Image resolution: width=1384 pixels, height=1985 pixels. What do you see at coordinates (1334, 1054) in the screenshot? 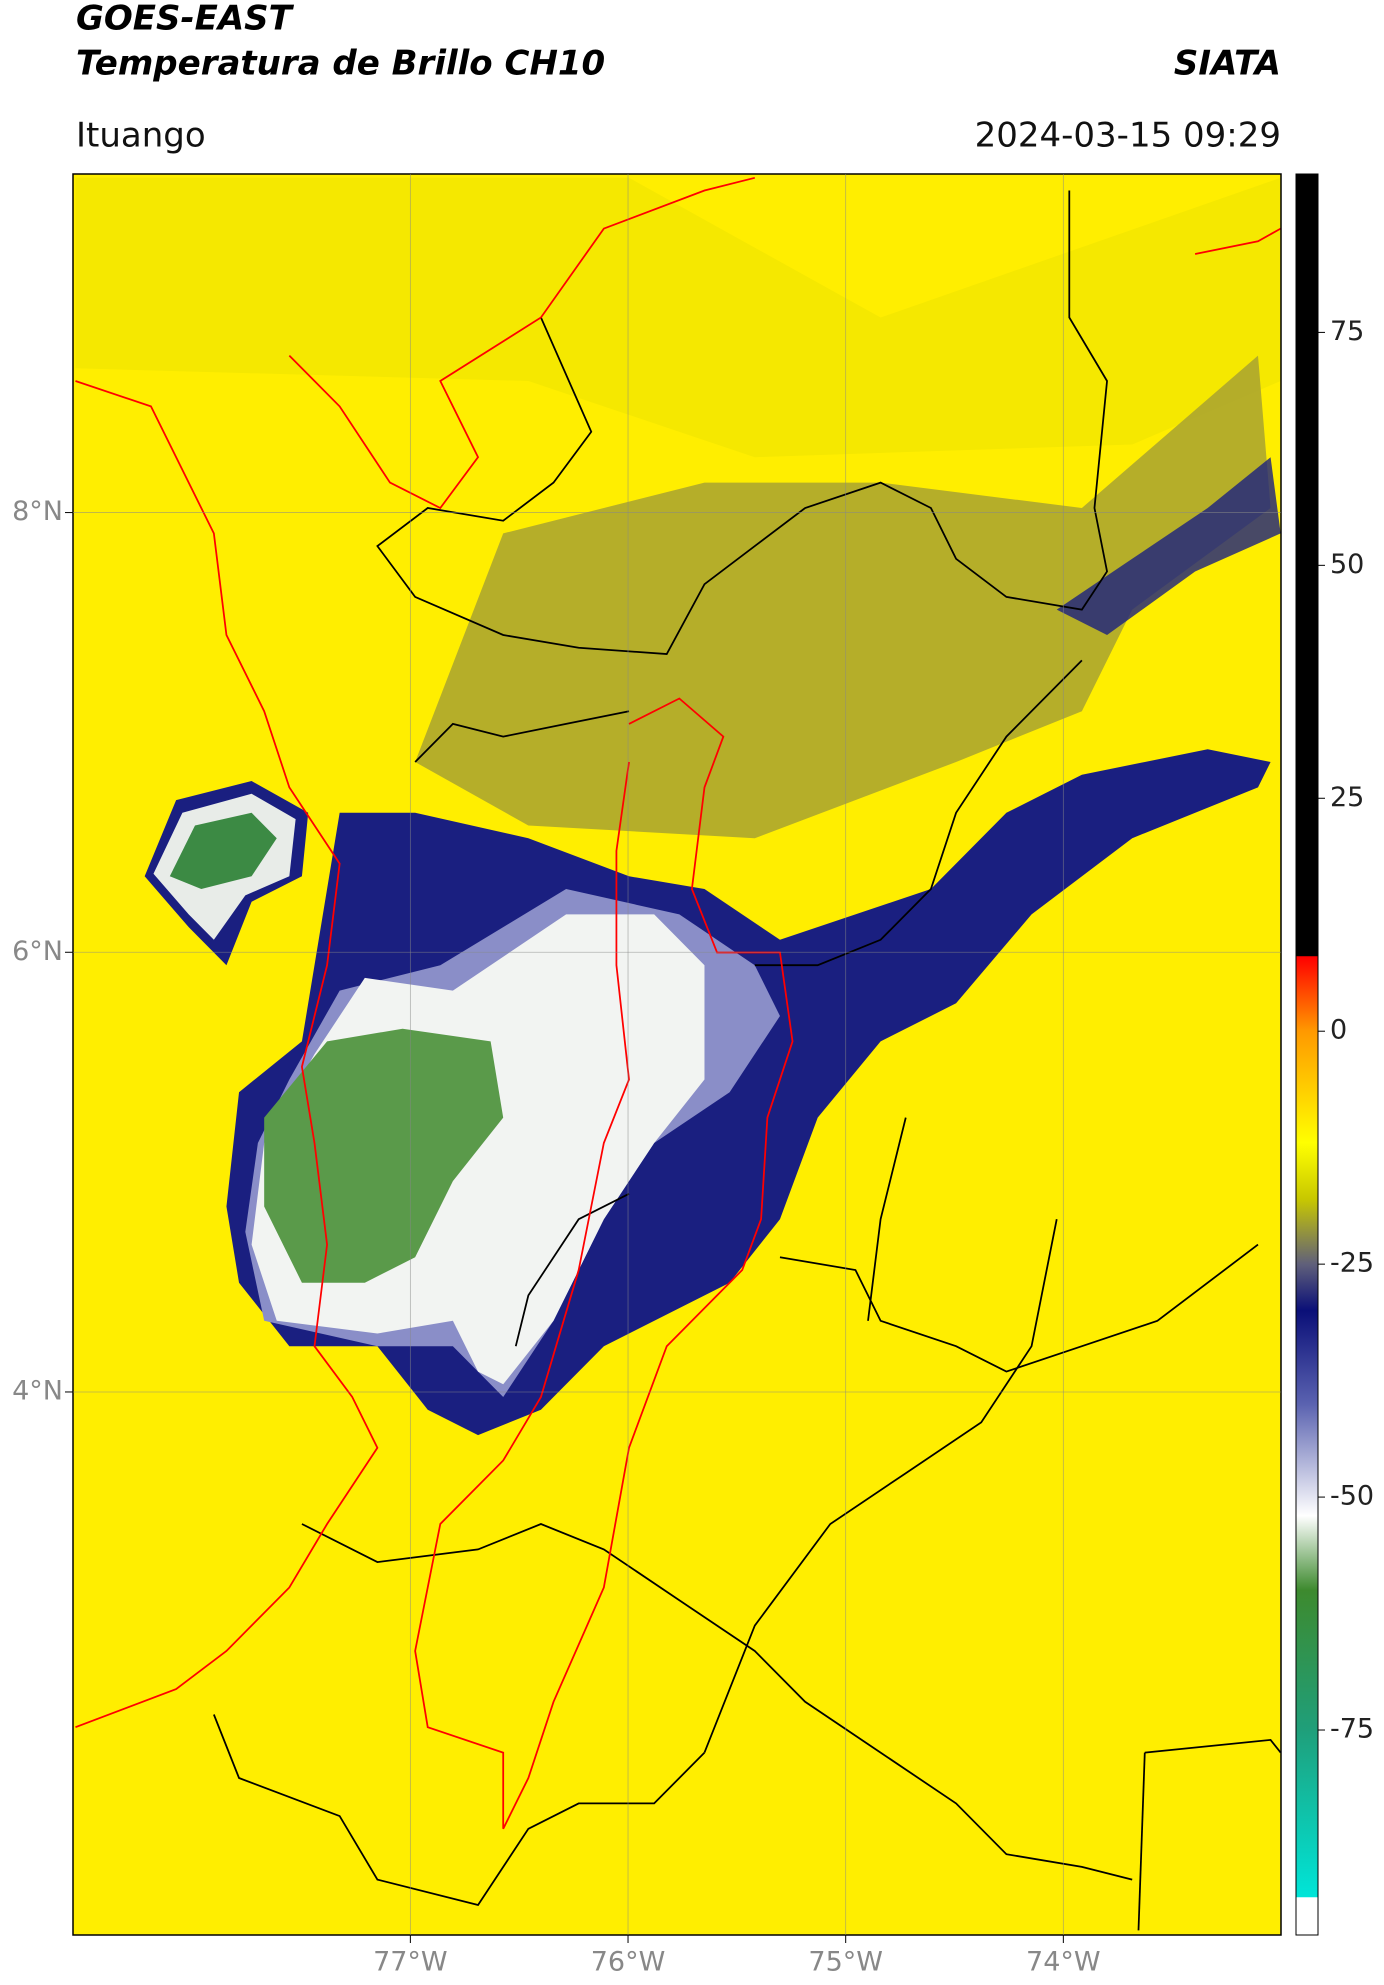
I see `colorbar: 75 50 25 0 -25 -50 -75` at bounding box center [1334, 1054].